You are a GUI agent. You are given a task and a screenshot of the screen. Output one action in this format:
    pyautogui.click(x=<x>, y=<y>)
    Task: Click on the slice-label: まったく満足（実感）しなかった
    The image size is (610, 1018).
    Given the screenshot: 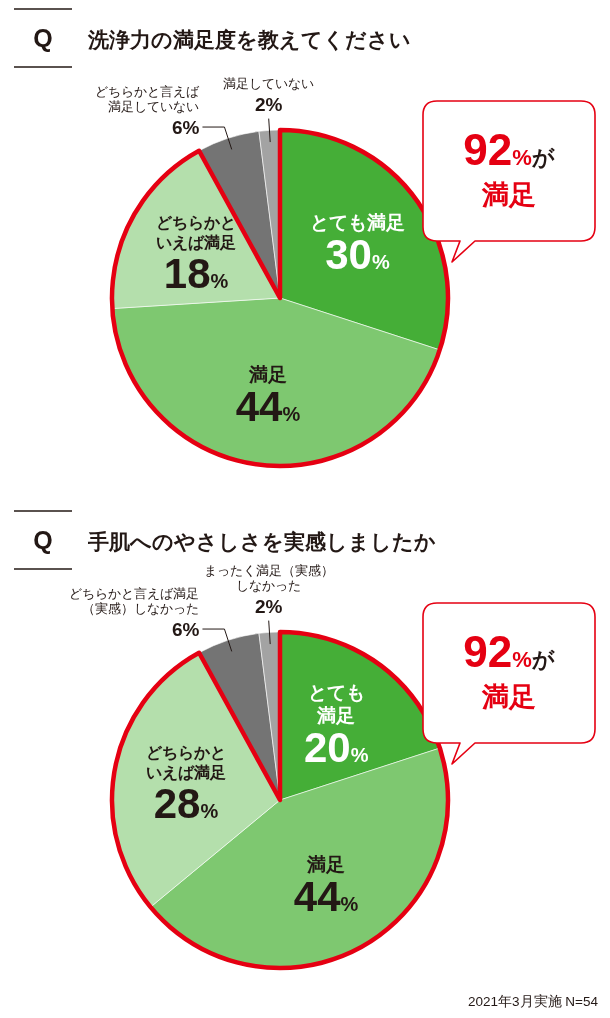 What is the action you would take?
    pyautogui.click(x=268, y=578)
    